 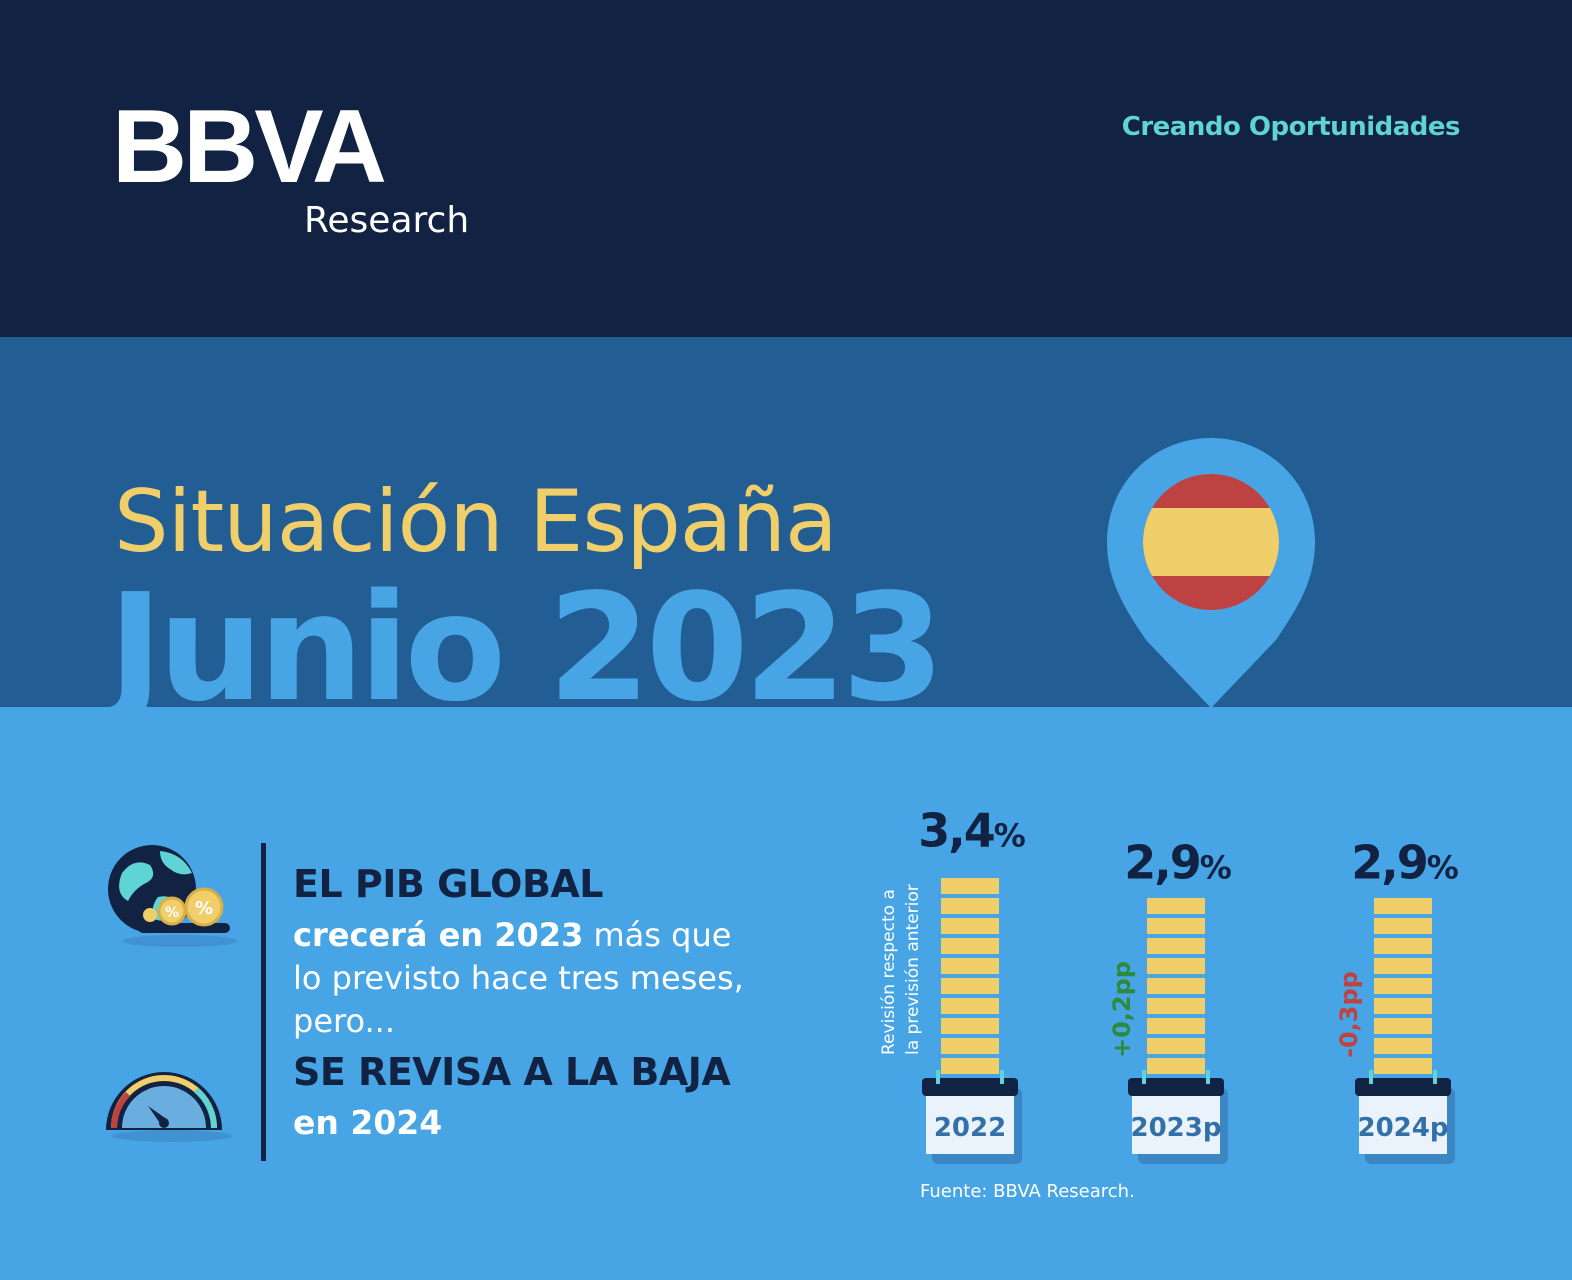 I want to click on value-label-2024p: 2,9%, so click(x=1405, y=862).